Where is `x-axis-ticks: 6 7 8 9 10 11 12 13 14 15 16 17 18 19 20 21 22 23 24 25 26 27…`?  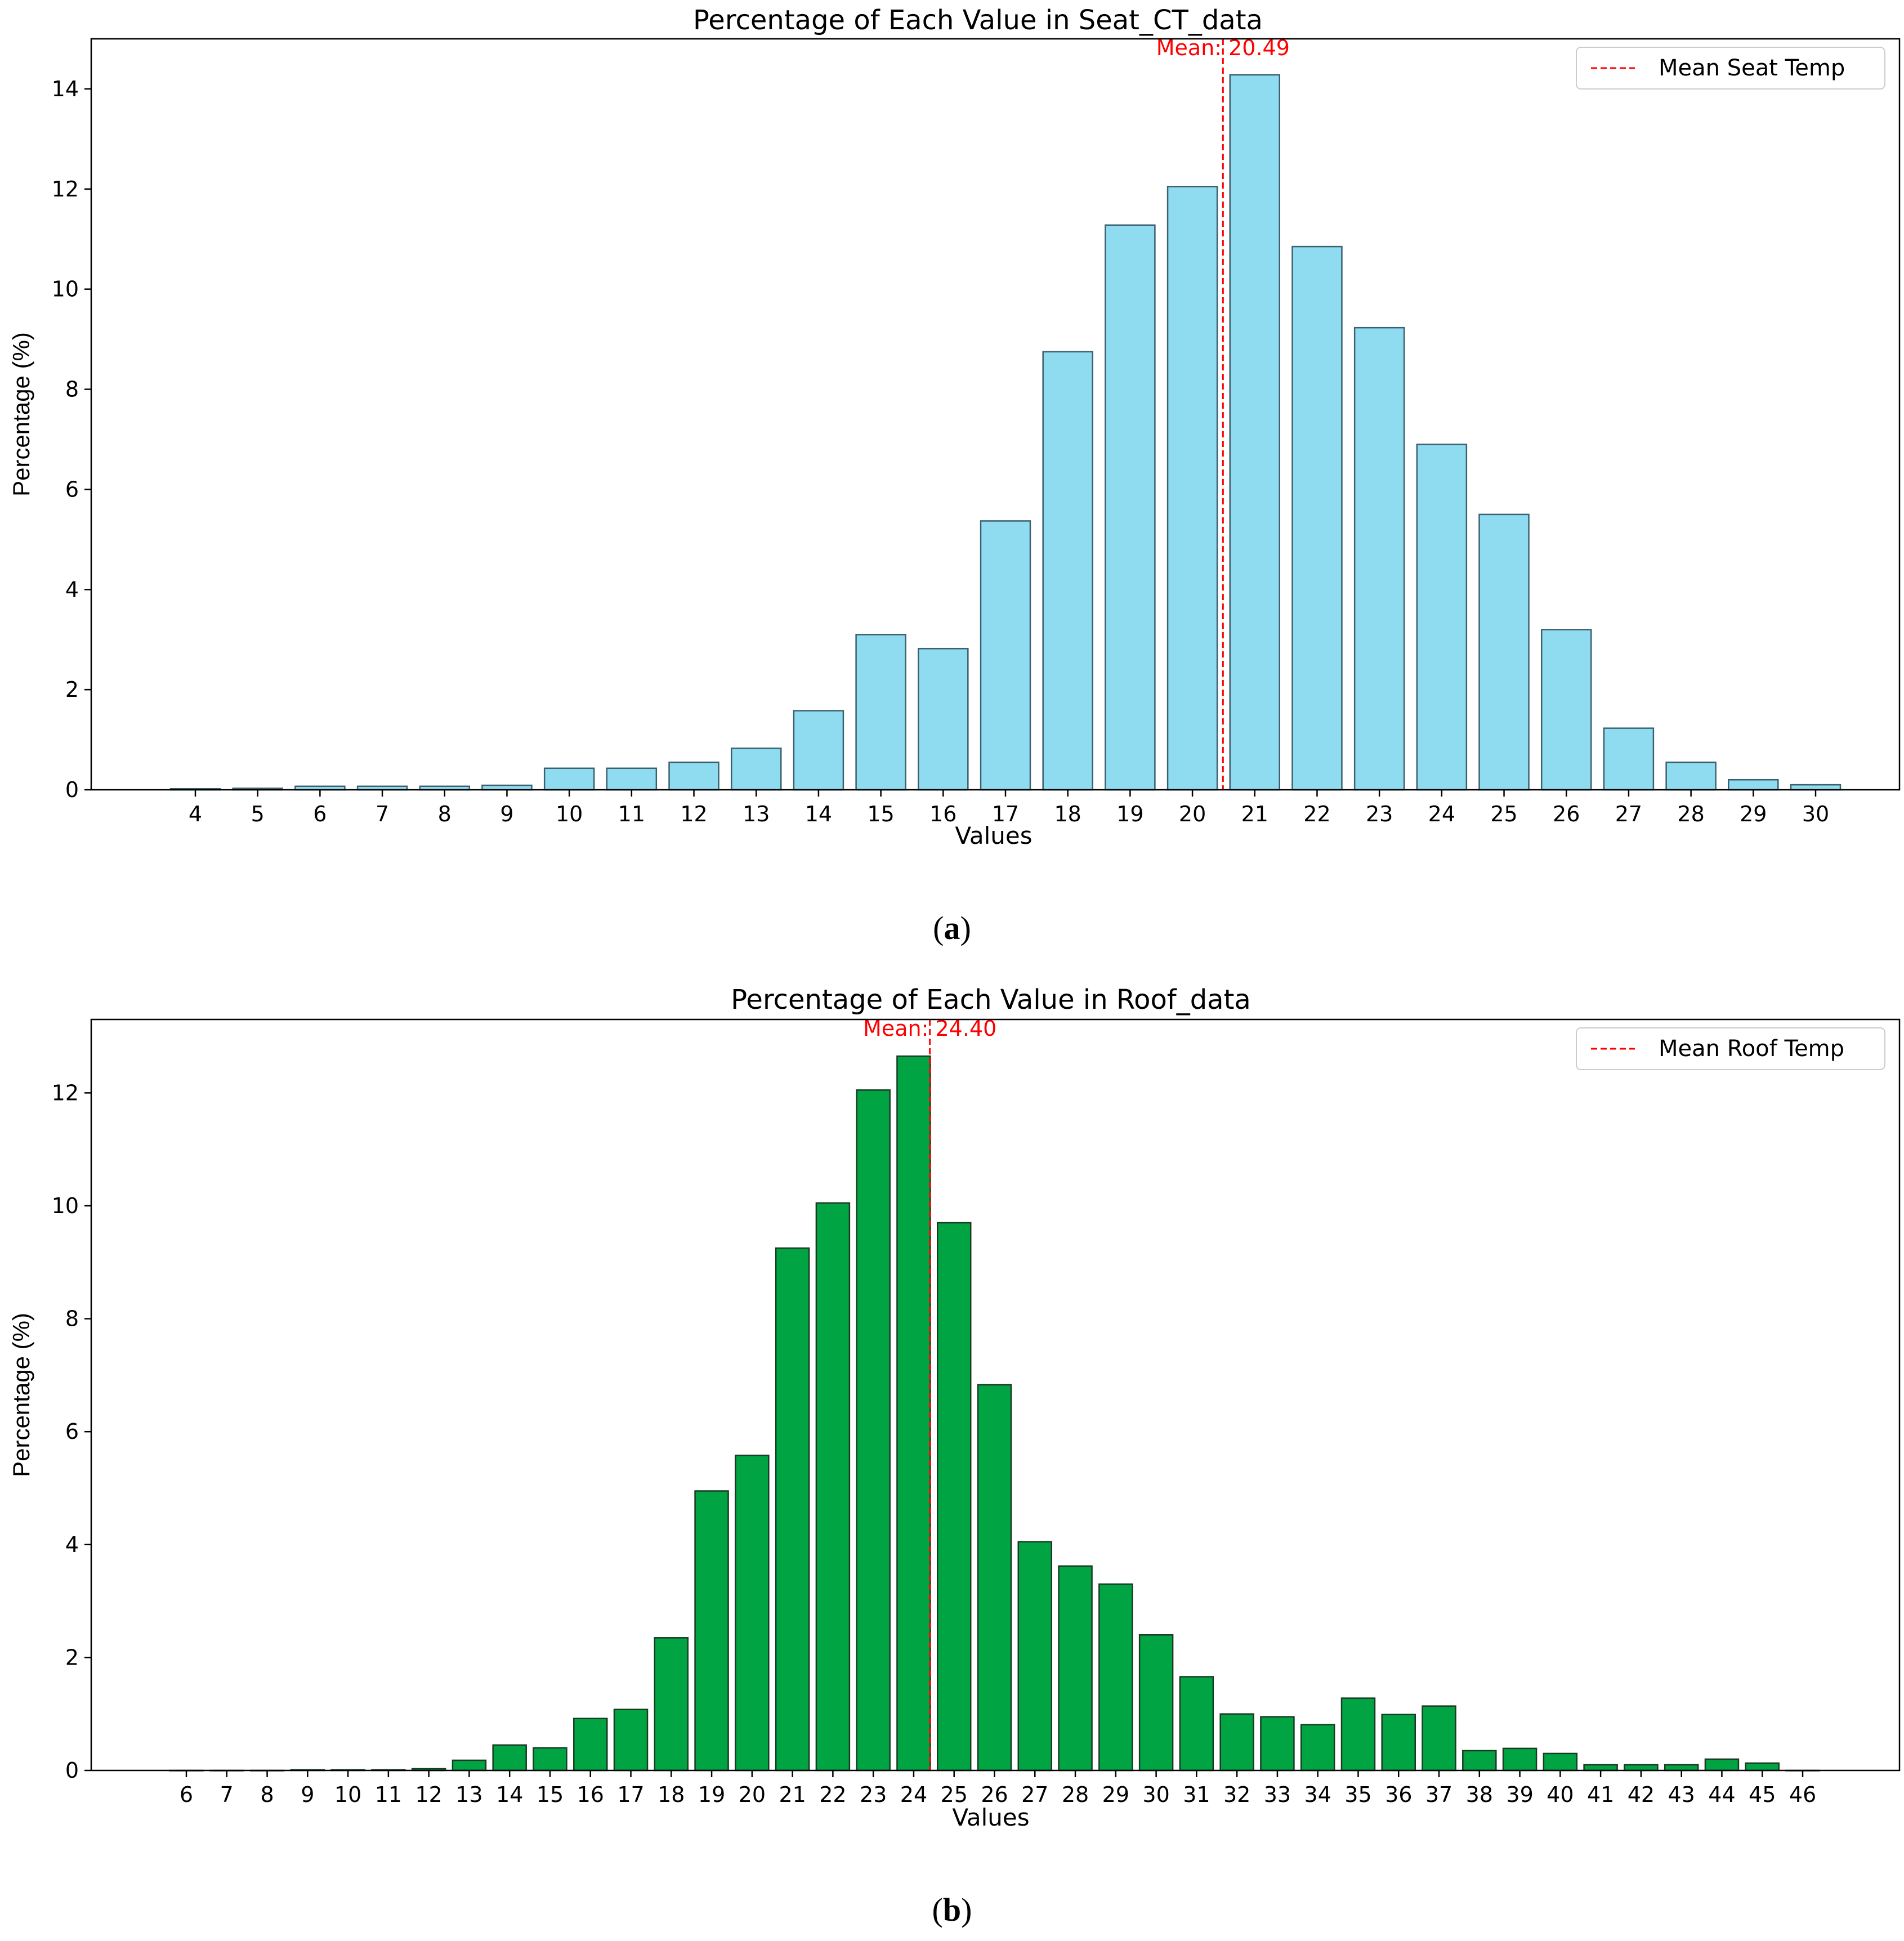
x-axis-ticks: 6 7 8 9 10 11 12 13 14 15 16 17 18 19 20 21 22 23 24 25 26 27… is located at coordinates (998, 1788).